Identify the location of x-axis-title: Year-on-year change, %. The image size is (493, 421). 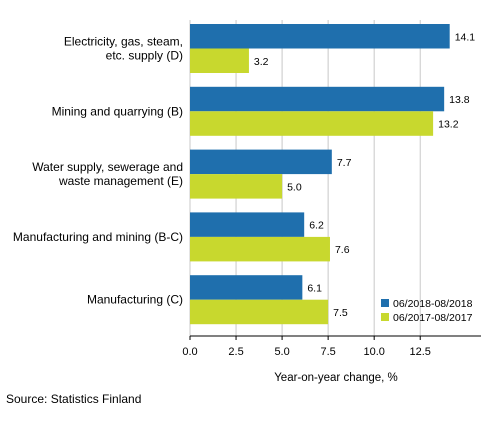
(336, 378).